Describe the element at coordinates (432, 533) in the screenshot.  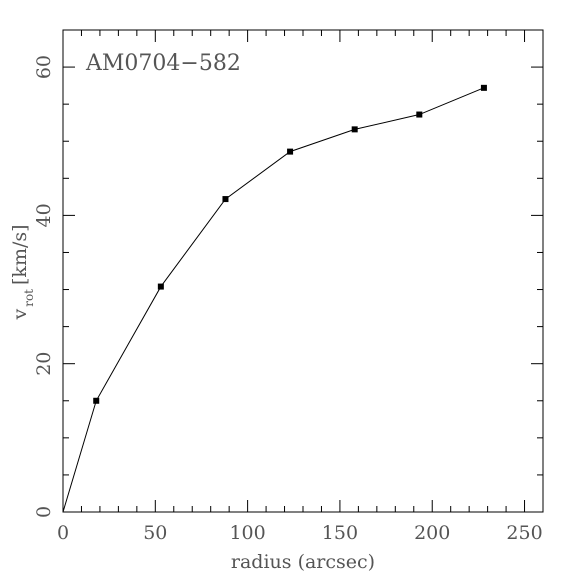
I see `x-tick-label: 200` at that location.